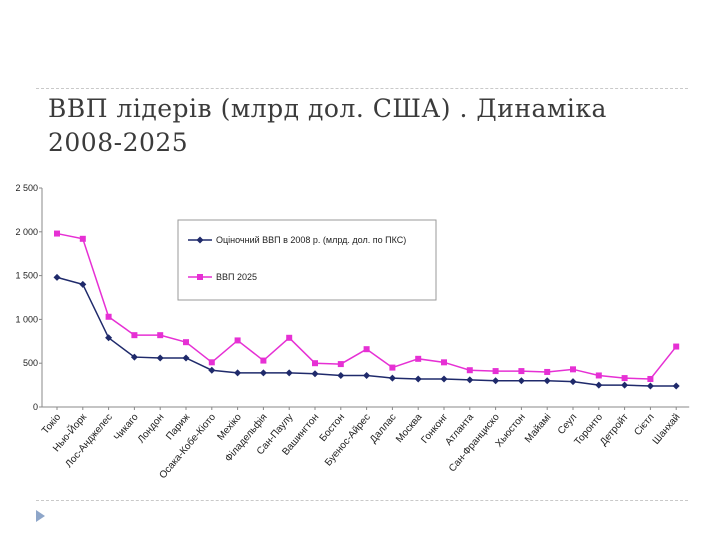  Describe the element at coordinates (200, 277) in the screenshot. I see `legend-marker-square` at that location.